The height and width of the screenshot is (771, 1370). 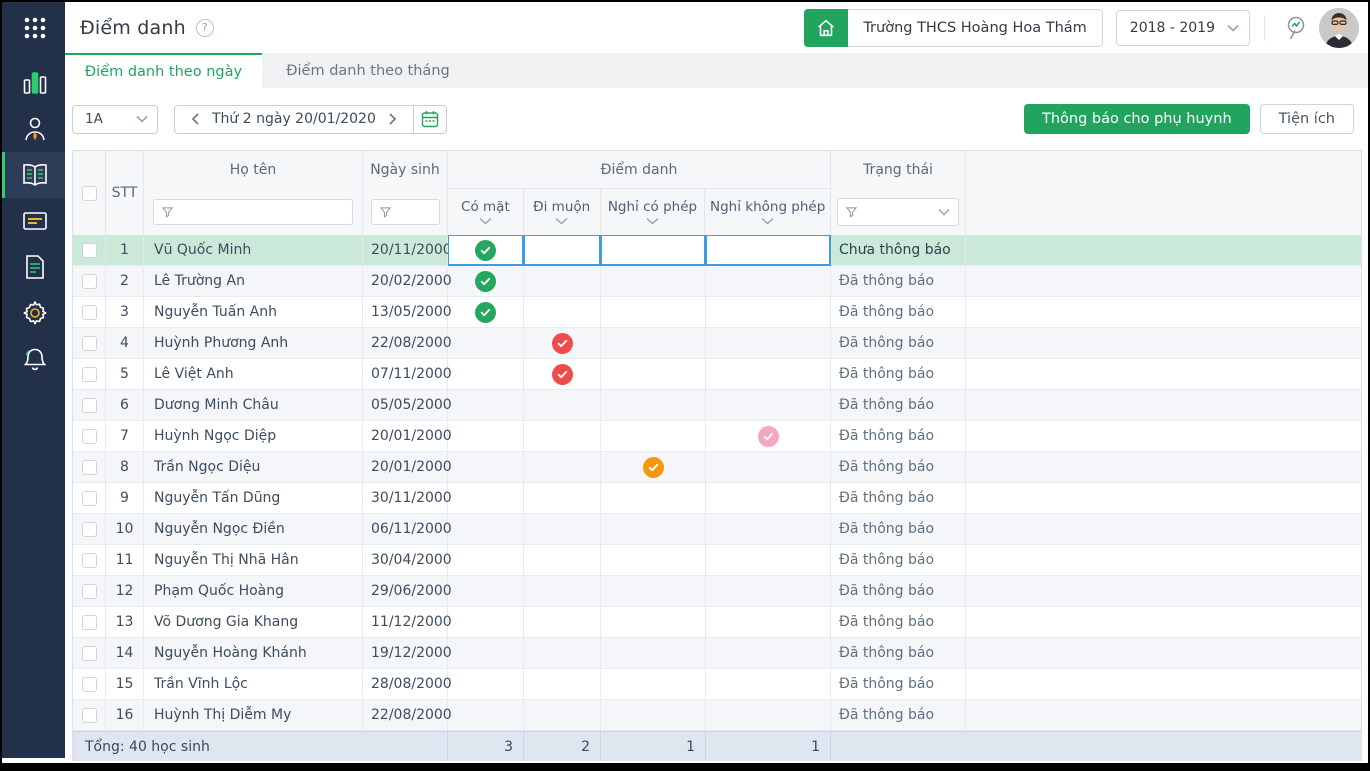 I want to click on table-row: 10 Nguyễn Ngọc Điền 06/11/2000 Đã thông báo, so click(x=717, y=529).